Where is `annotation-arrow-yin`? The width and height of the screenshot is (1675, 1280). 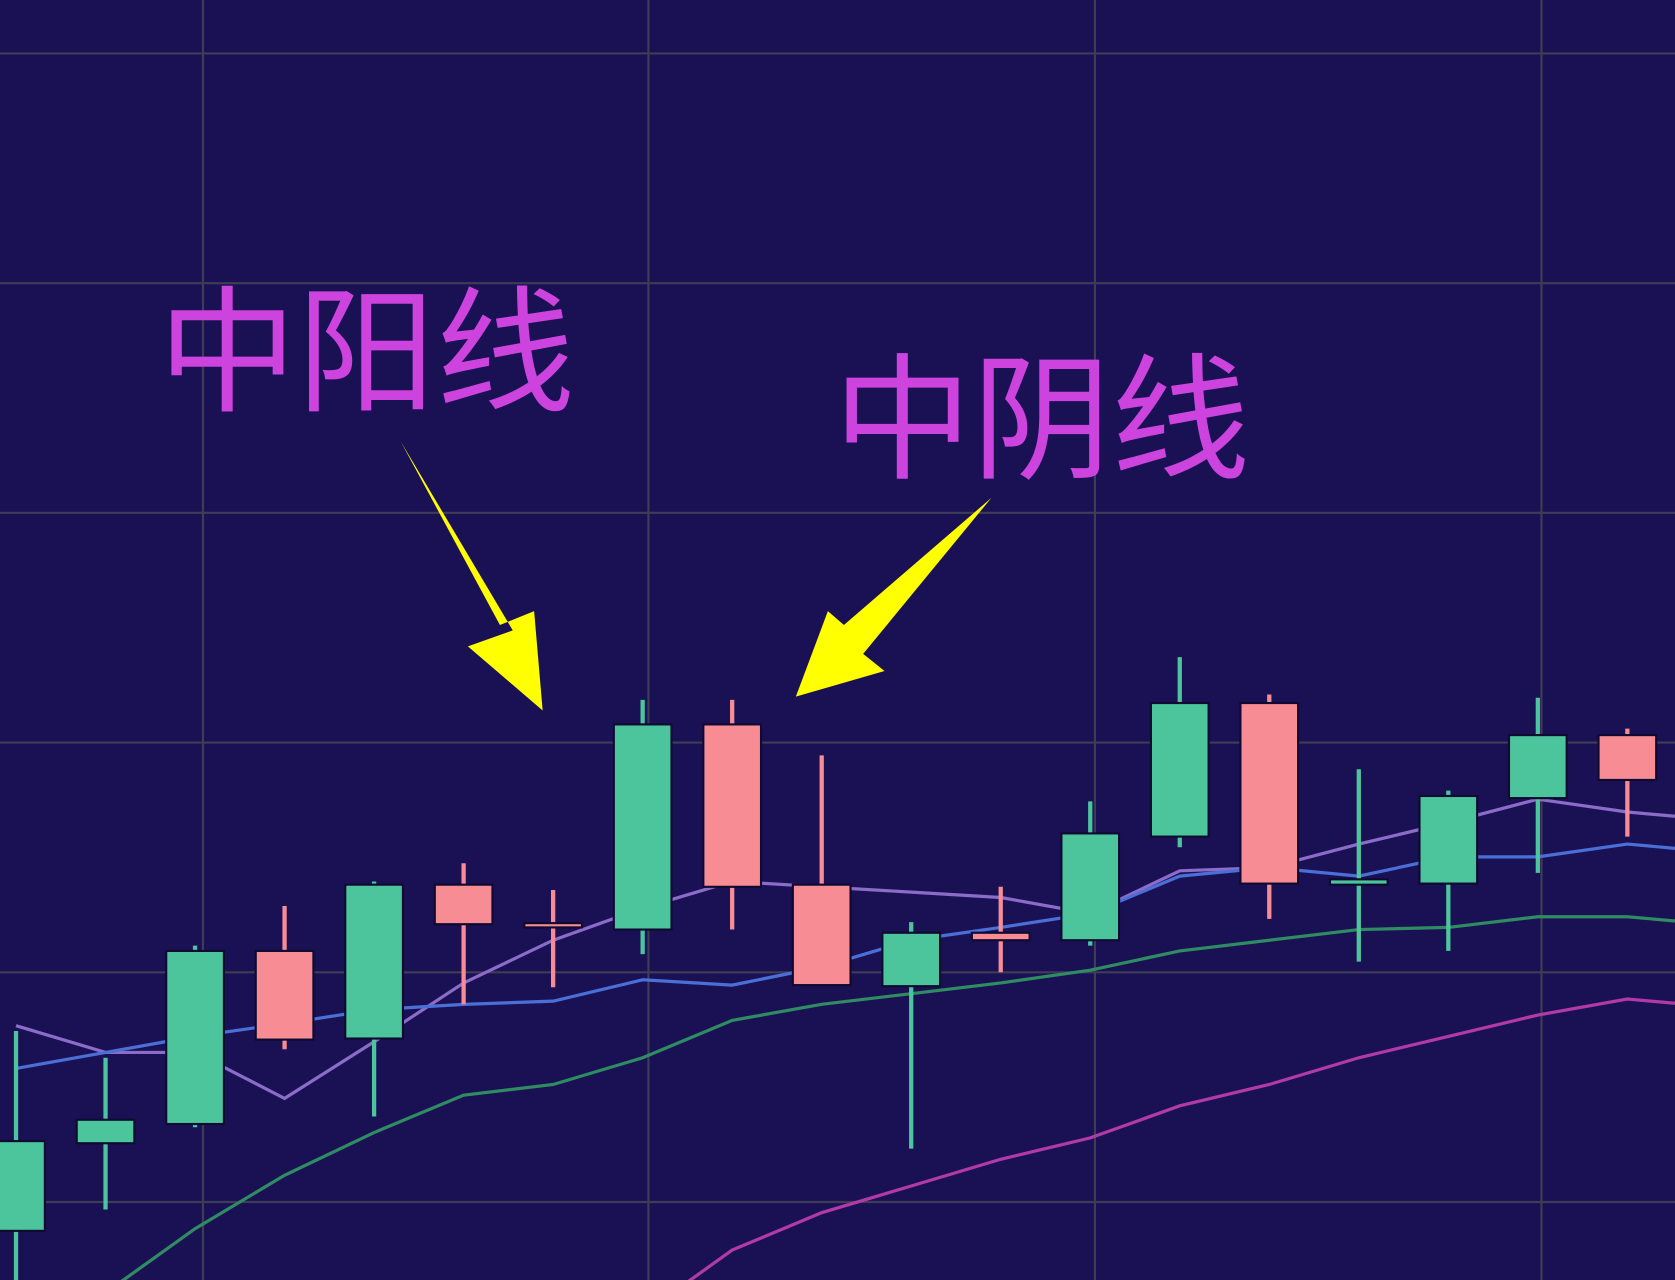
annotation-arrow-yin is located at coordinates (893, 597).